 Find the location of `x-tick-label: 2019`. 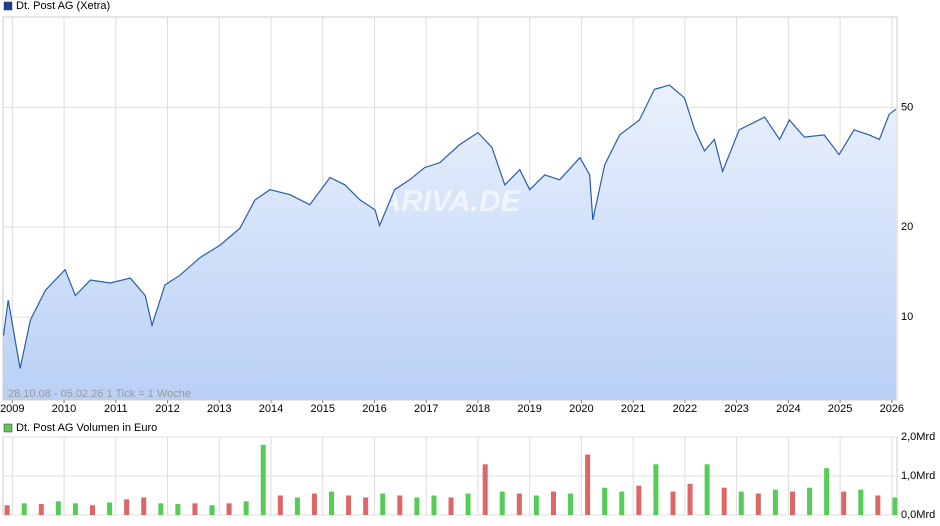

x-tick-label: 2019 is located at coordinates (529, 409).